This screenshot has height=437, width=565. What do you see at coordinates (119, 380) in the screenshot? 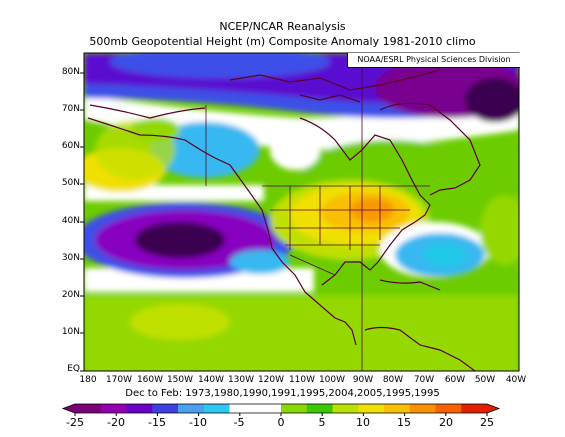
I see `lon-label: 170W` at bounding box center [119, 380].